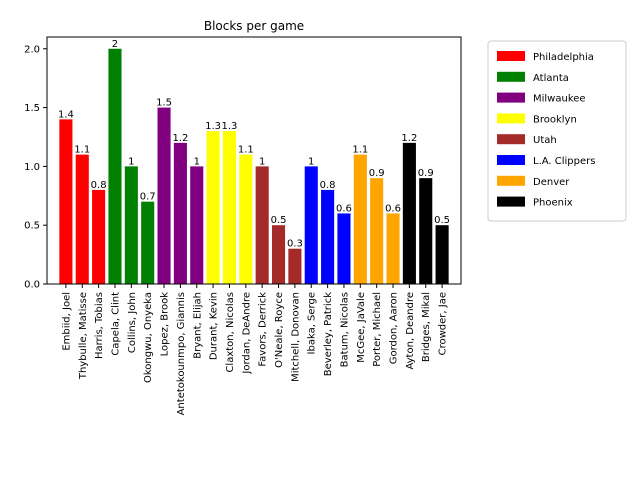 The image size is (640, 484). What do you see at coordinates (181, 353) in the screenshot?
I see `x-tick-label: Antetokounmpo, Giannis` at bounding box center [181, 353].